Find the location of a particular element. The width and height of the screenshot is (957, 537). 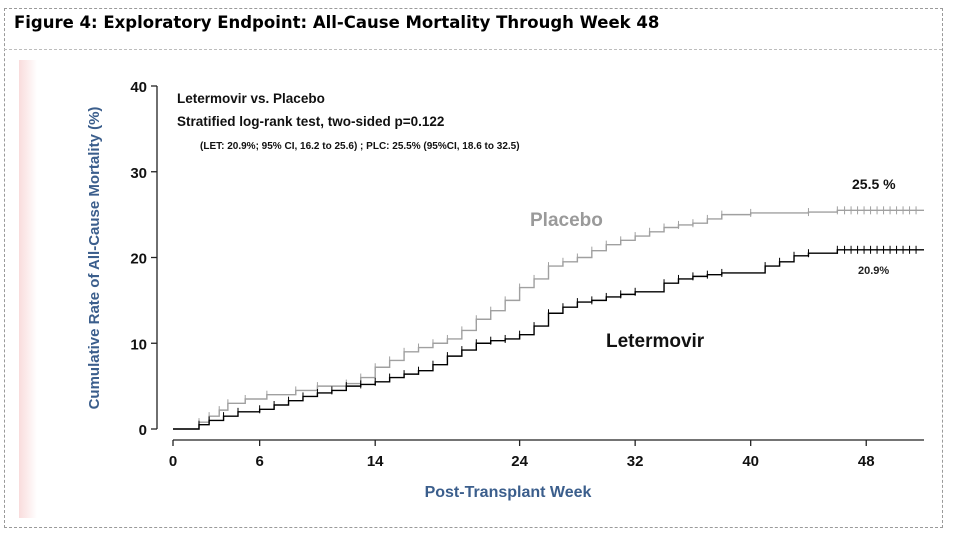

x-tick-label: 14 is located at coordinates (375, 461).